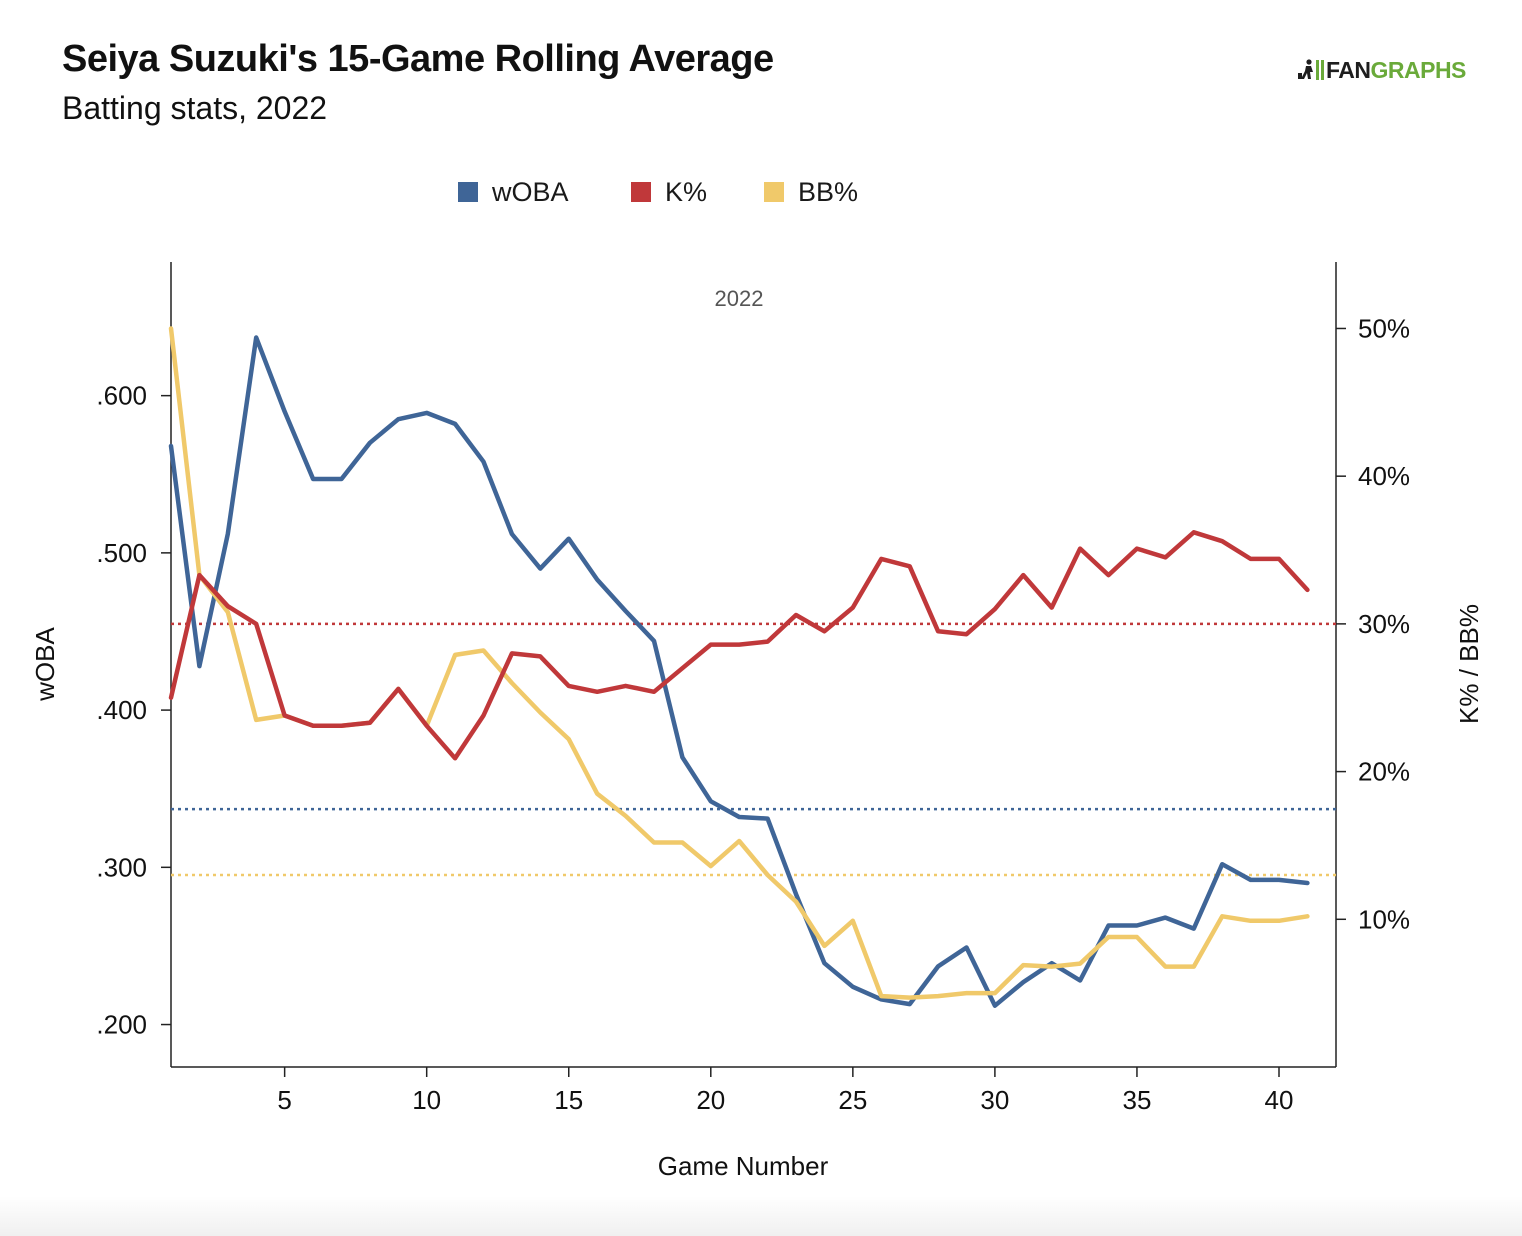 The image size is (1522, 1236). I want to click on legend-item-bb-pct: BB%, so click(811, 192).